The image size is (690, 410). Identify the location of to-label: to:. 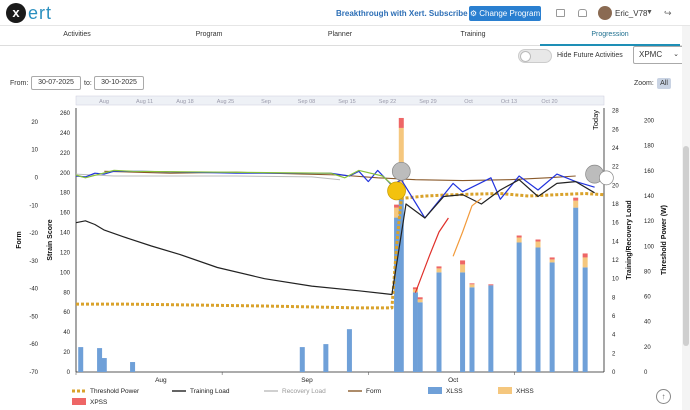
(88, 83).